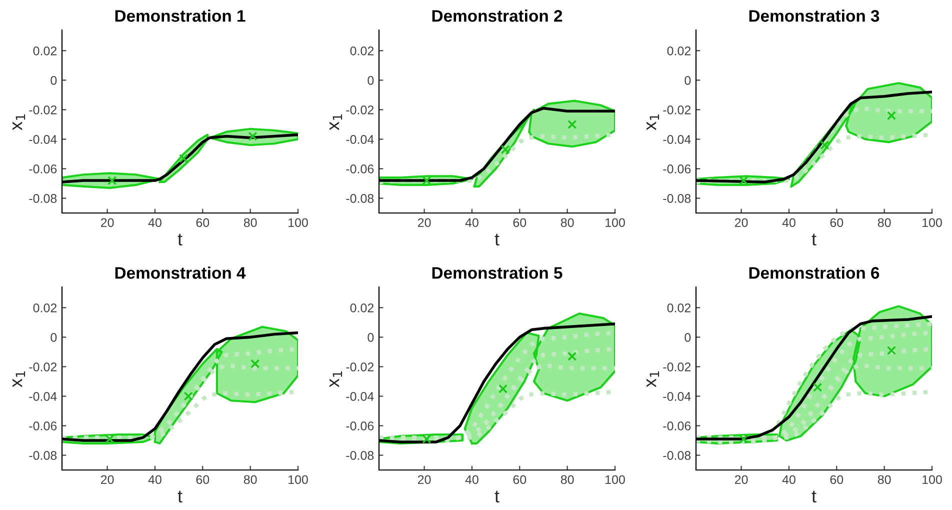 The height and width of the screenshot is (510, 952). I want to click on chart-title: Demonstration 1, so click(180, 16).